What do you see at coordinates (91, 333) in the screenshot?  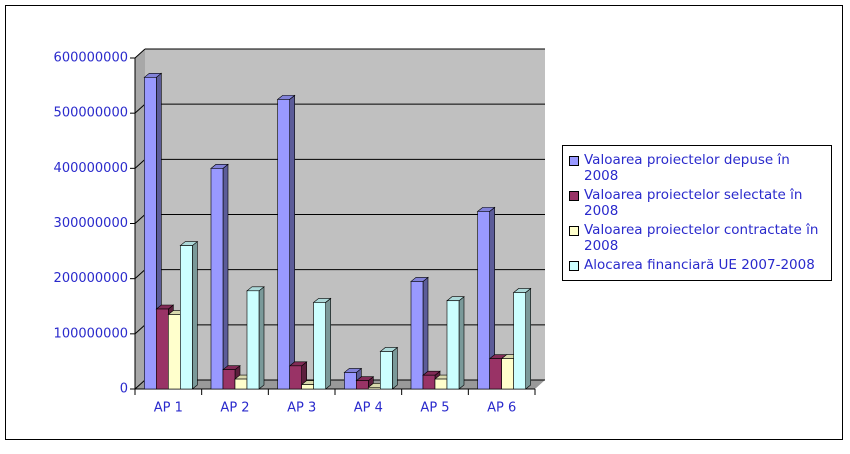 I see `y-tick-label: 100000000` at bounding box center [91, 333].